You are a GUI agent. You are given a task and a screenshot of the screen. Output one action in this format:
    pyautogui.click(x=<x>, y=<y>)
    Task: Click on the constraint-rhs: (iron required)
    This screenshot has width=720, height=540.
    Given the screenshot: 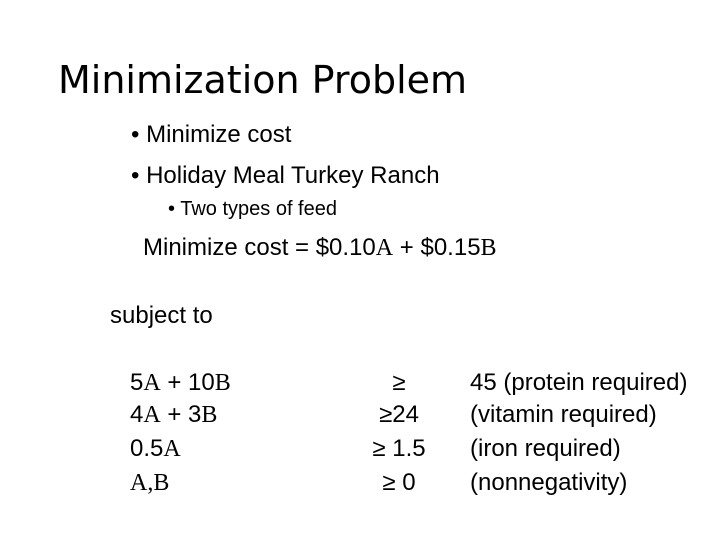 What is the action you would take?
    pyautogui.click(x=545, y=448)
    